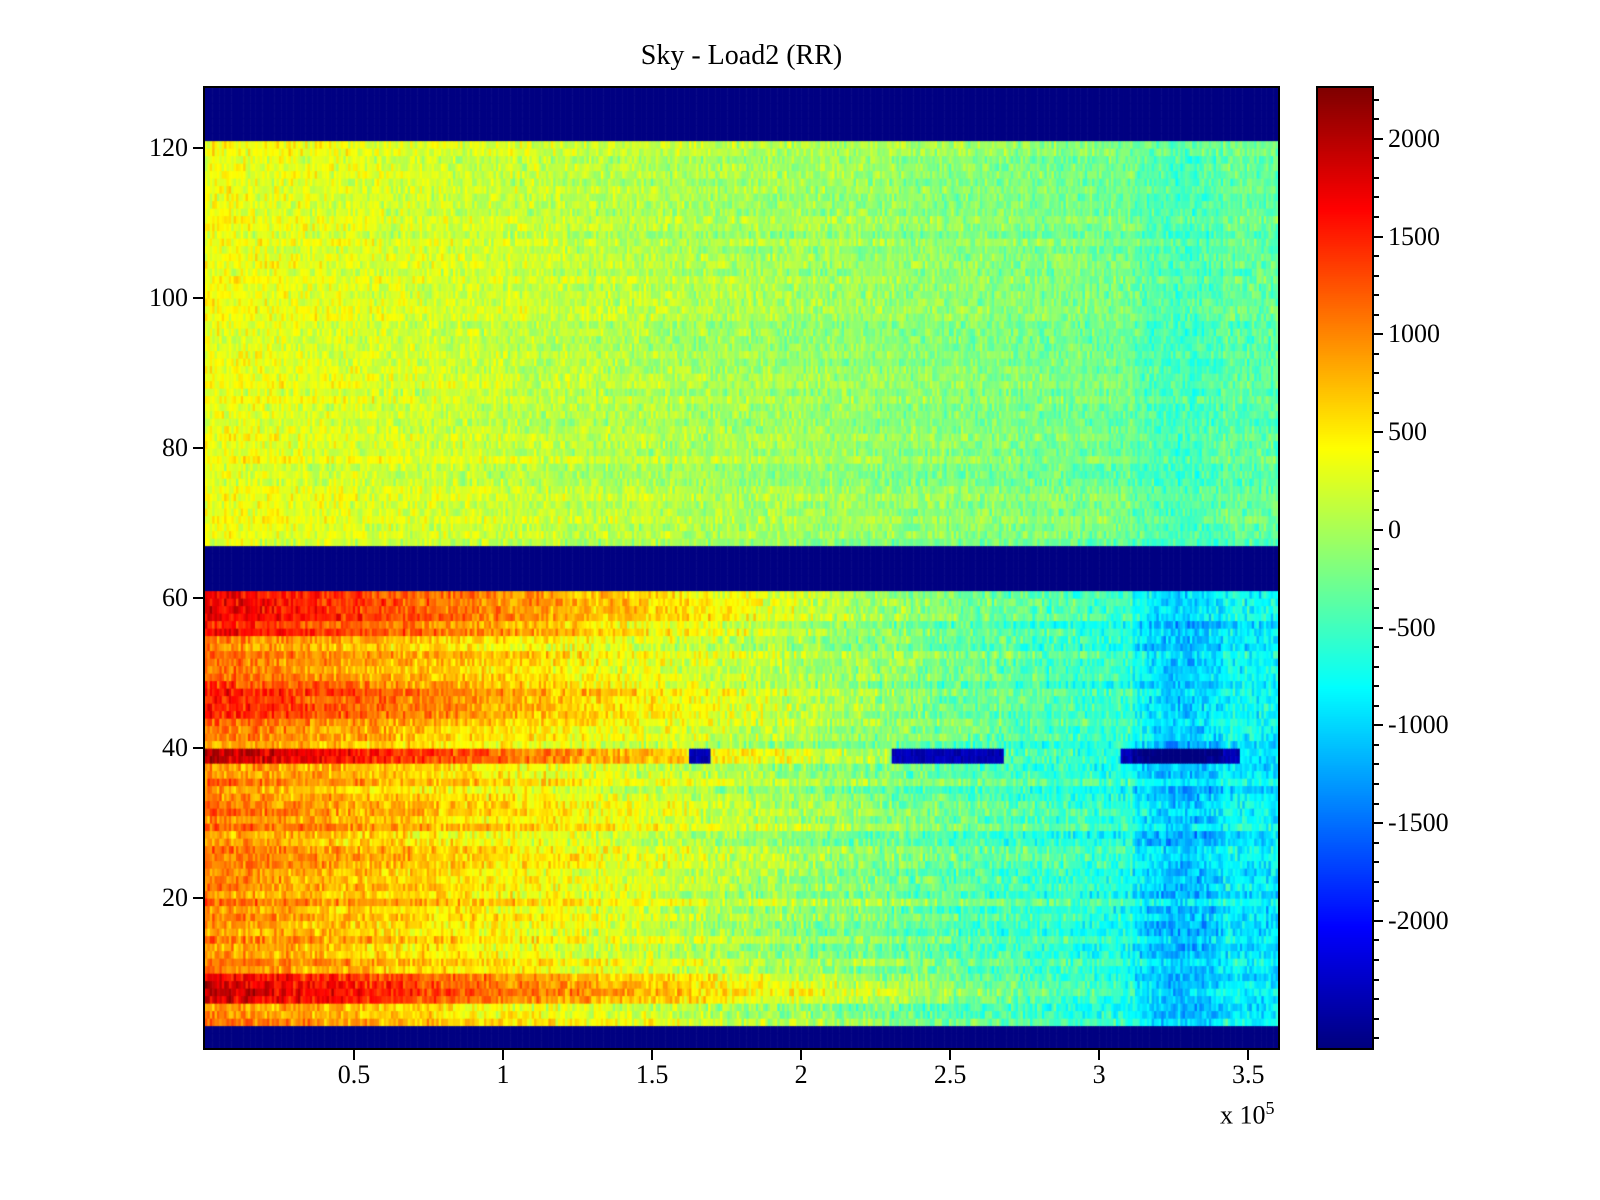  Describe the element at coordinates (1099, 1074) in the screenshot. I see `x-tick-label: 3` at that location.